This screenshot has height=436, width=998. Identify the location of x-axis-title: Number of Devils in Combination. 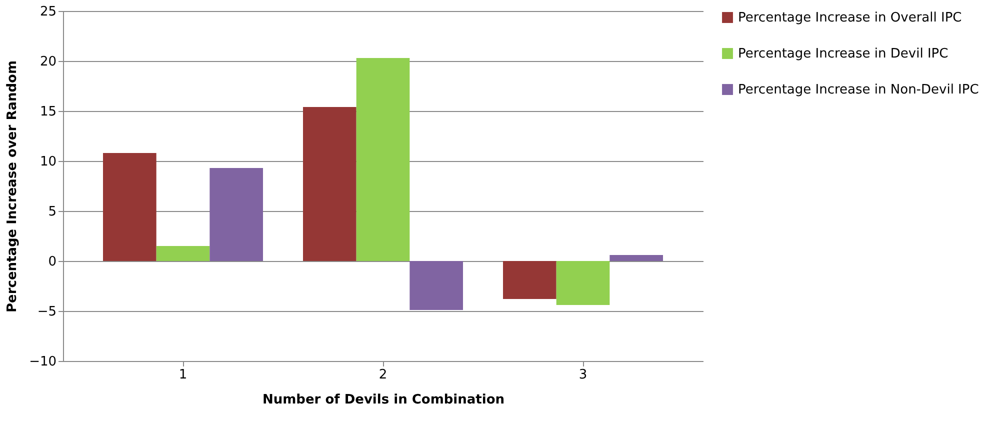
(383, 400).